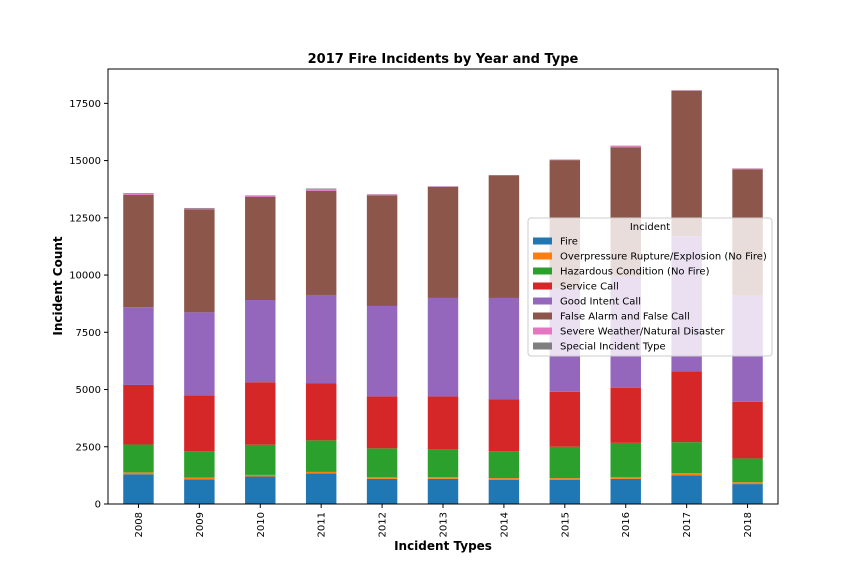  Describe the element at coordinates (261, 524) in the screenshot. I see `x-tick-label: 2010` at that location.